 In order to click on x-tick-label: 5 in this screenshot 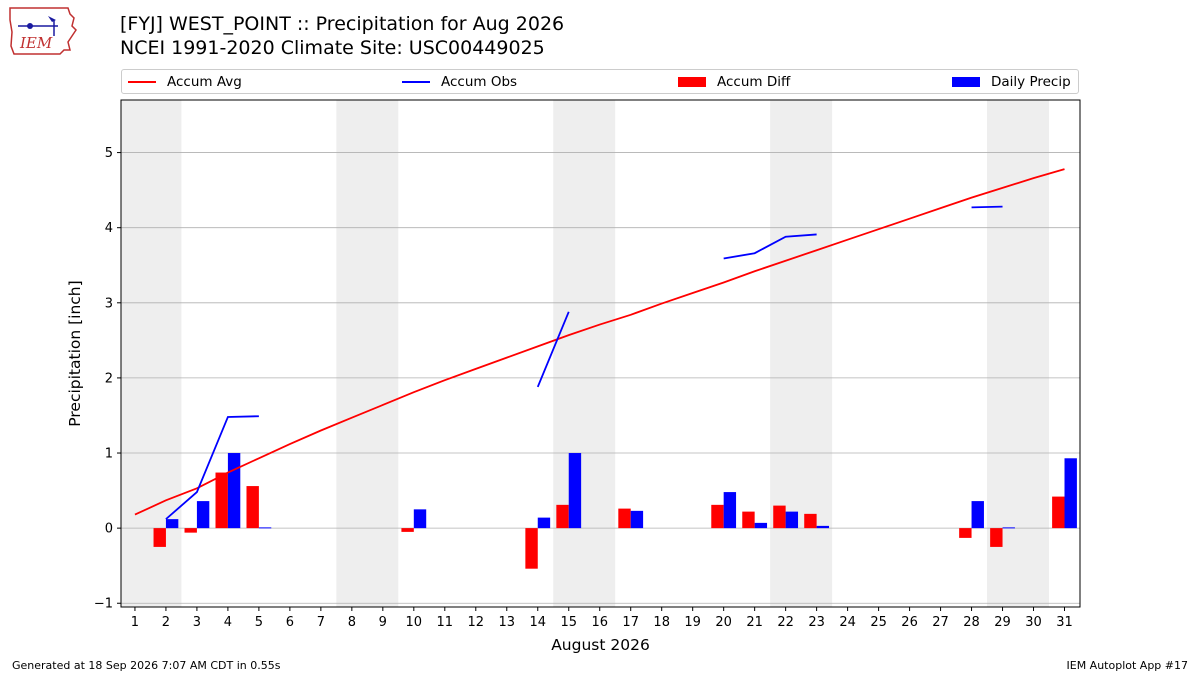, I will do `click(259, 622)`.